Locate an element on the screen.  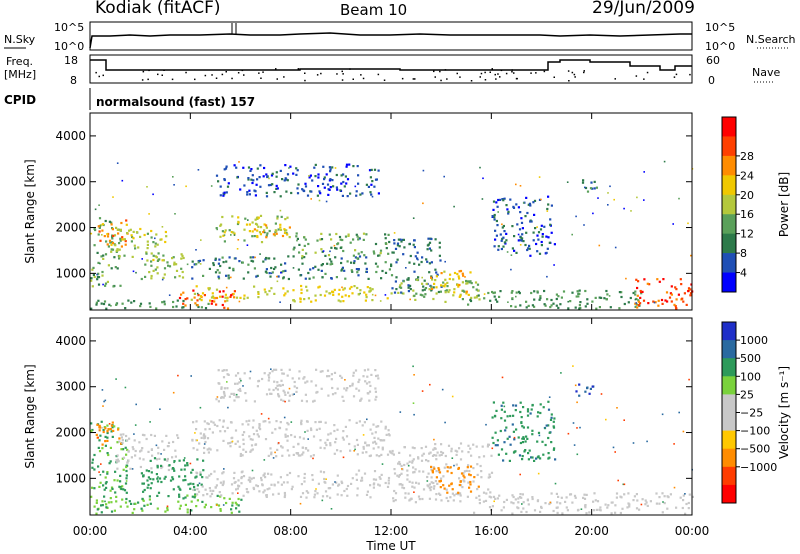
x-tick-label: 20:00 is located at coordinates (591, 531).